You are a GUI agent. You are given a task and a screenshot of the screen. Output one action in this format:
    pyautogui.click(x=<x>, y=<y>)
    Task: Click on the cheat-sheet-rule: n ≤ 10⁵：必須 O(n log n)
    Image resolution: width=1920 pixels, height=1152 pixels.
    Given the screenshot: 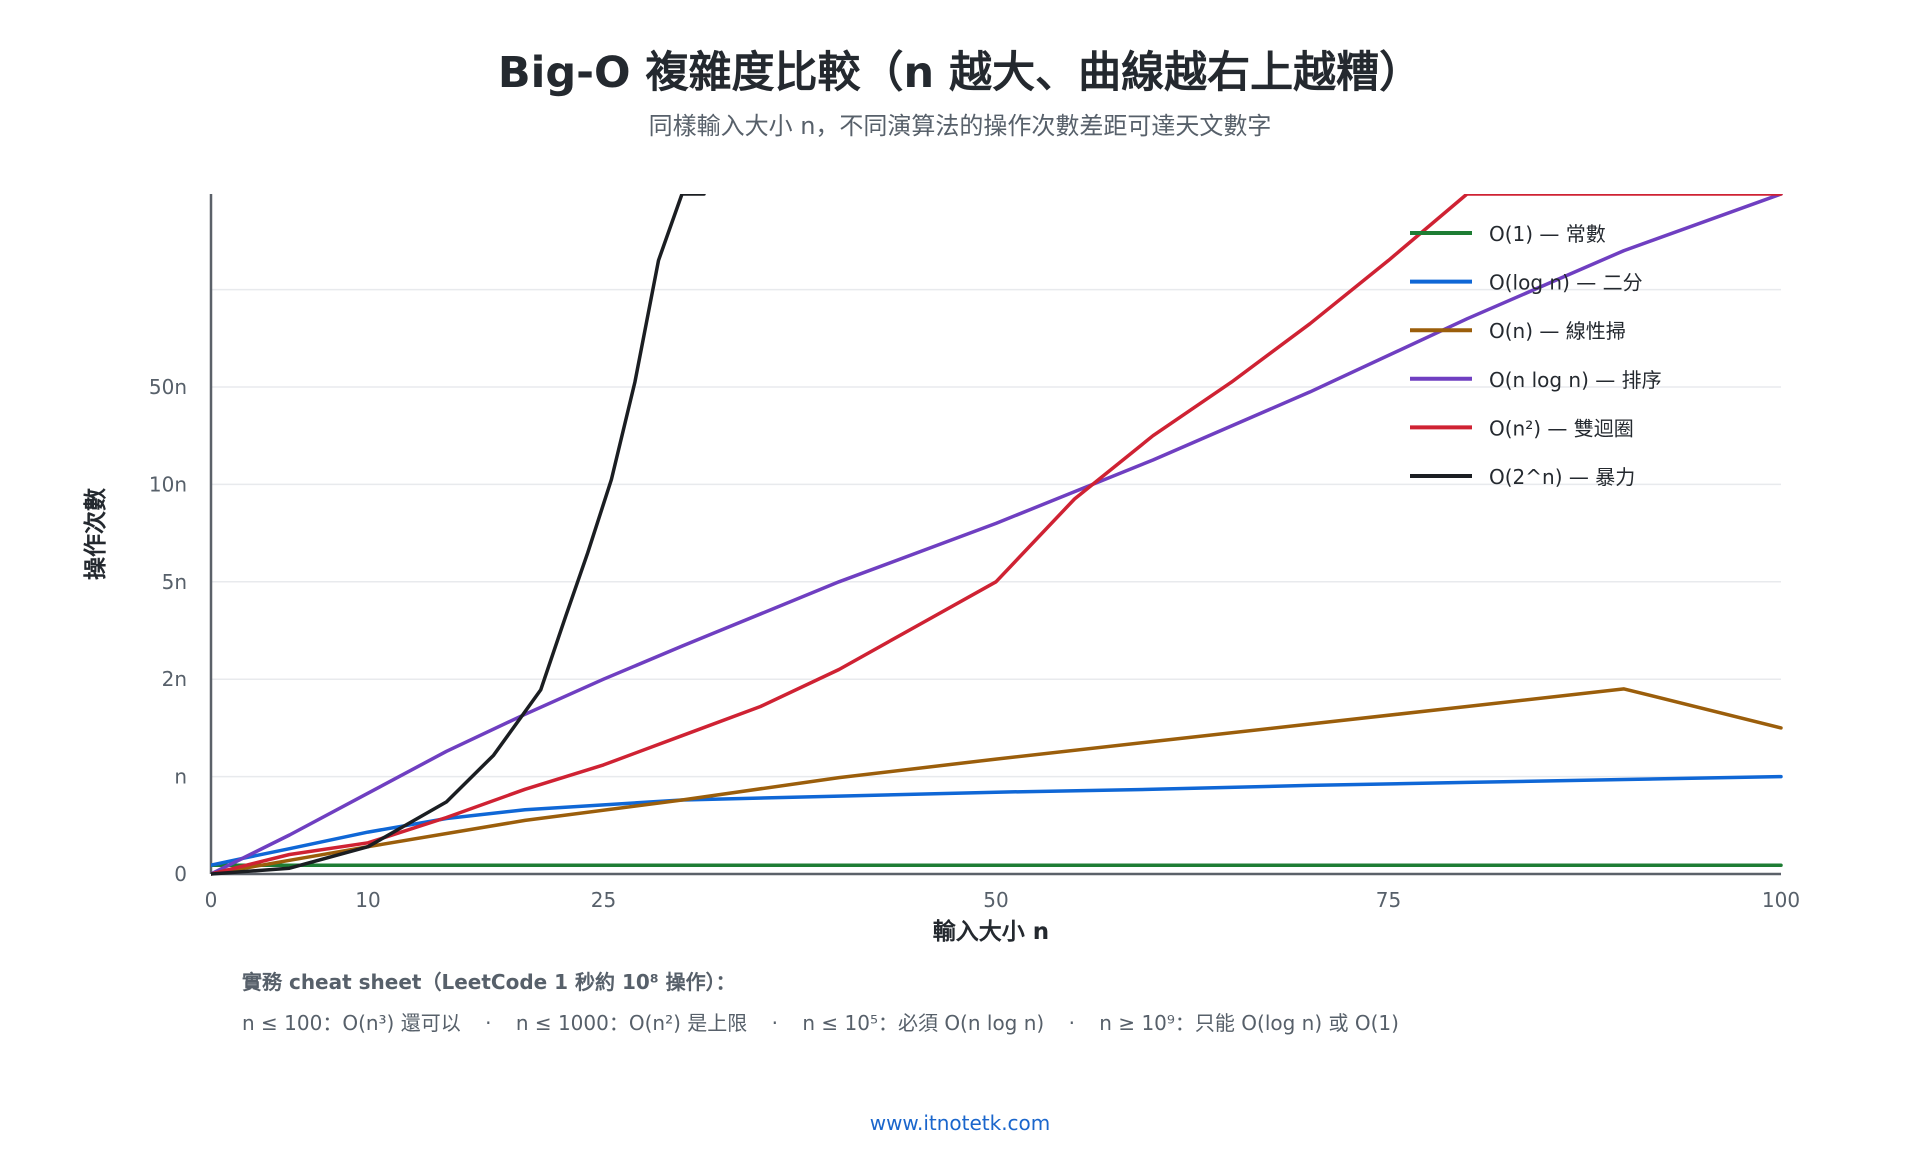 What is the action you would take?
    pyautogui.click(x=923, y=1023)
    